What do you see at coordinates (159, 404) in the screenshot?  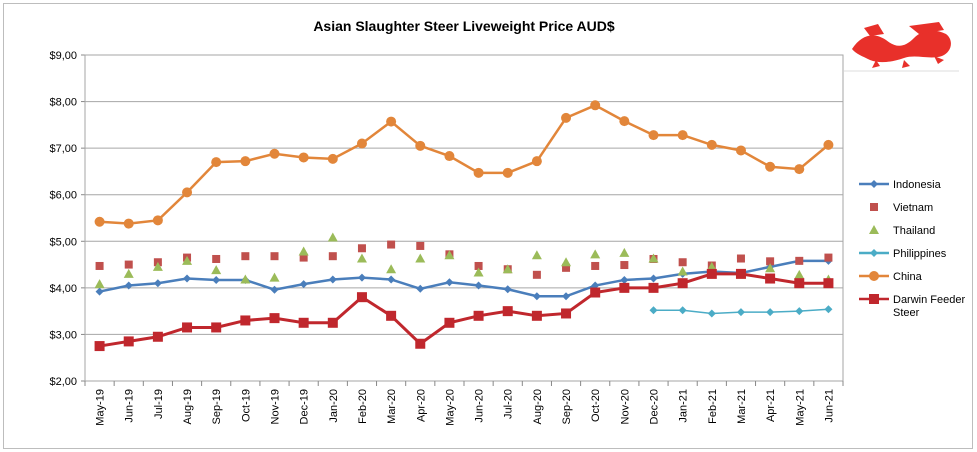 I see `x-tick-label: Jul-19` at bounding box center [159, 404].